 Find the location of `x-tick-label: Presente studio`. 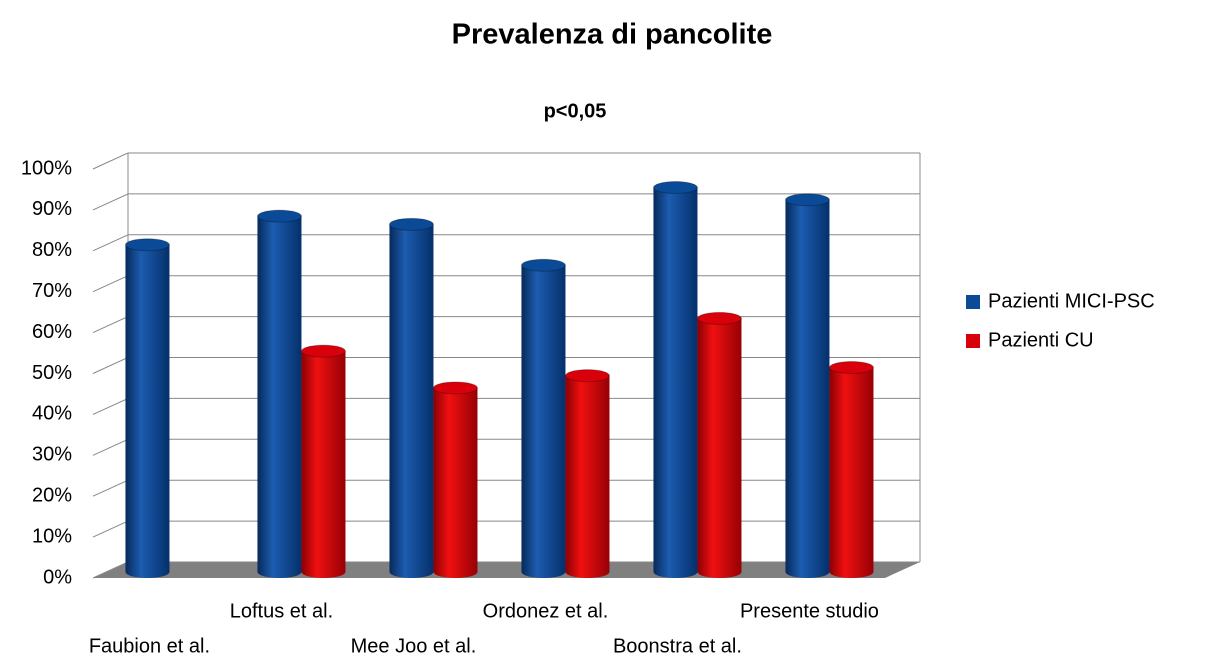

x-tick-label: Presente studio is located at coordinates (809, 611).